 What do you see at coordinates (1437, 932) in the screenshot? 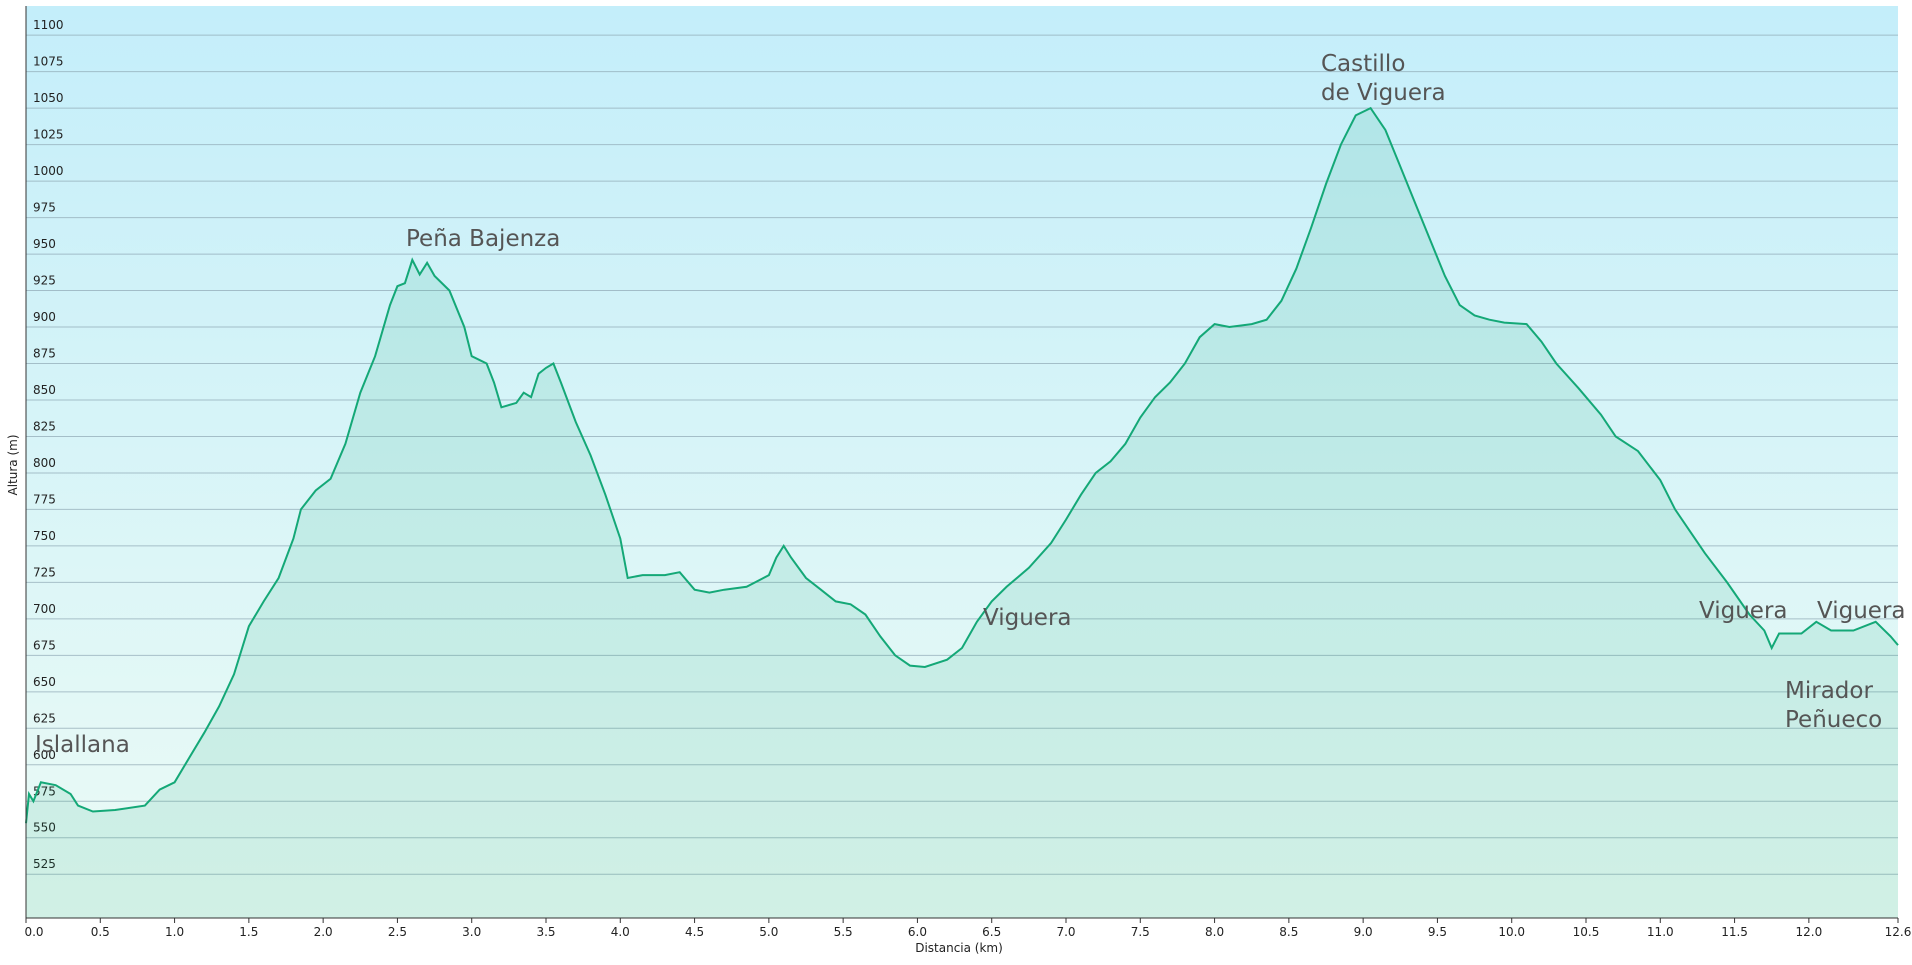
I see `x-tick-label: 9.5` at bounding box center [1437, 932].